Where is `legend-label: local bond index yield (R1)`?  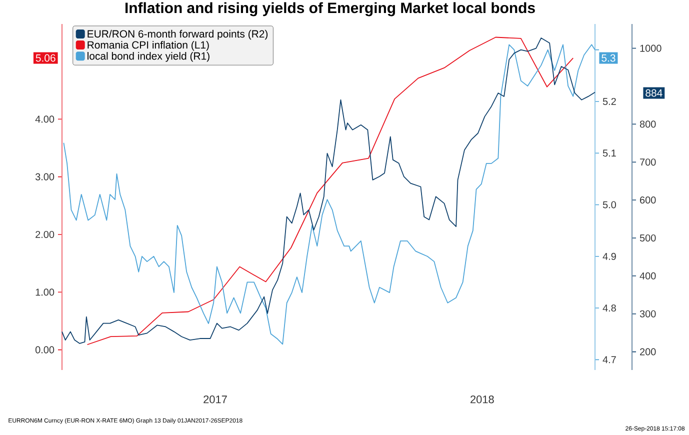
legend-label: local bond index yield (R1) is located at coordinates (149, 57).